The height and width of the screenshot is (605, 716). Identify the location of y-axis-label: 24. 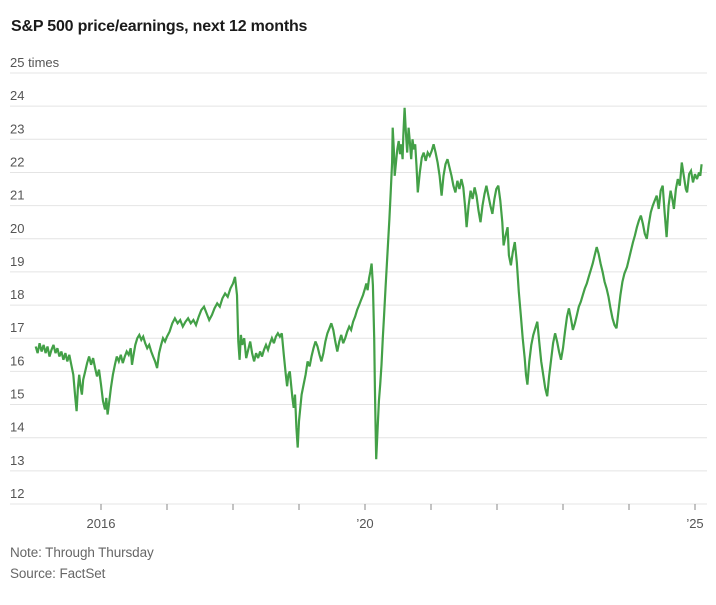
(17, 95).